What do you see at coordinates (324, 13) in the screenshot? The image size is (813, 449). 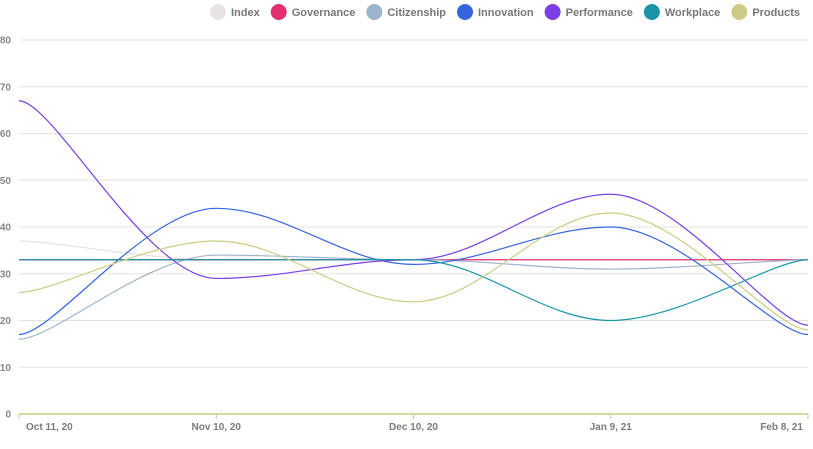 I see `legend-label: Governance` at bounding box center [324, 13].